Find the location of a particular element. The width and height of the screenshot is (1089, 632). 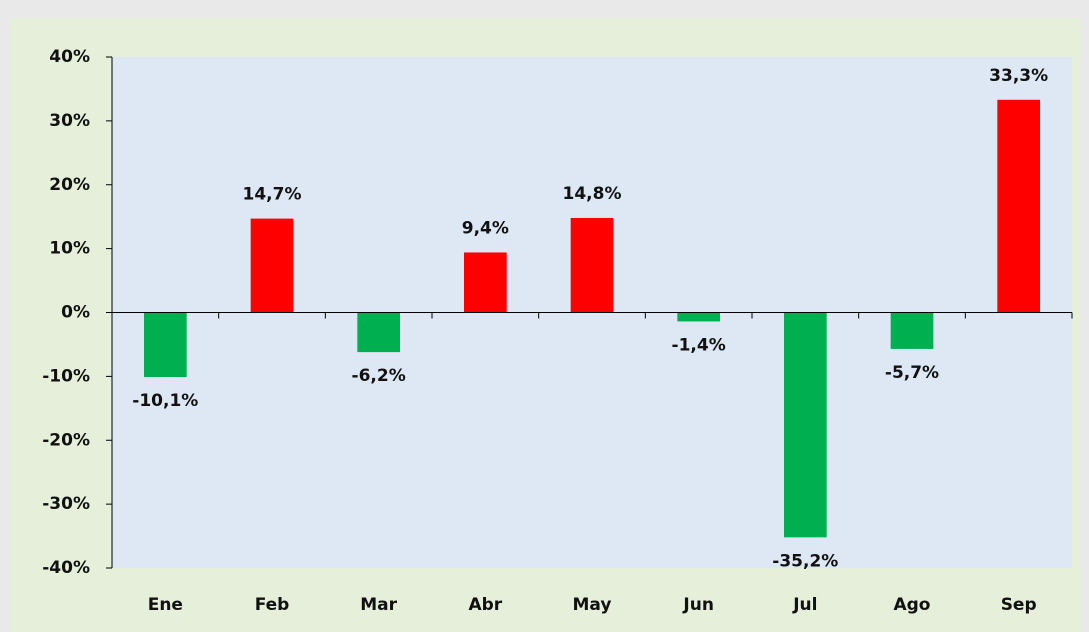

x-tick-label: Jul is located at coordinates (804, 605).